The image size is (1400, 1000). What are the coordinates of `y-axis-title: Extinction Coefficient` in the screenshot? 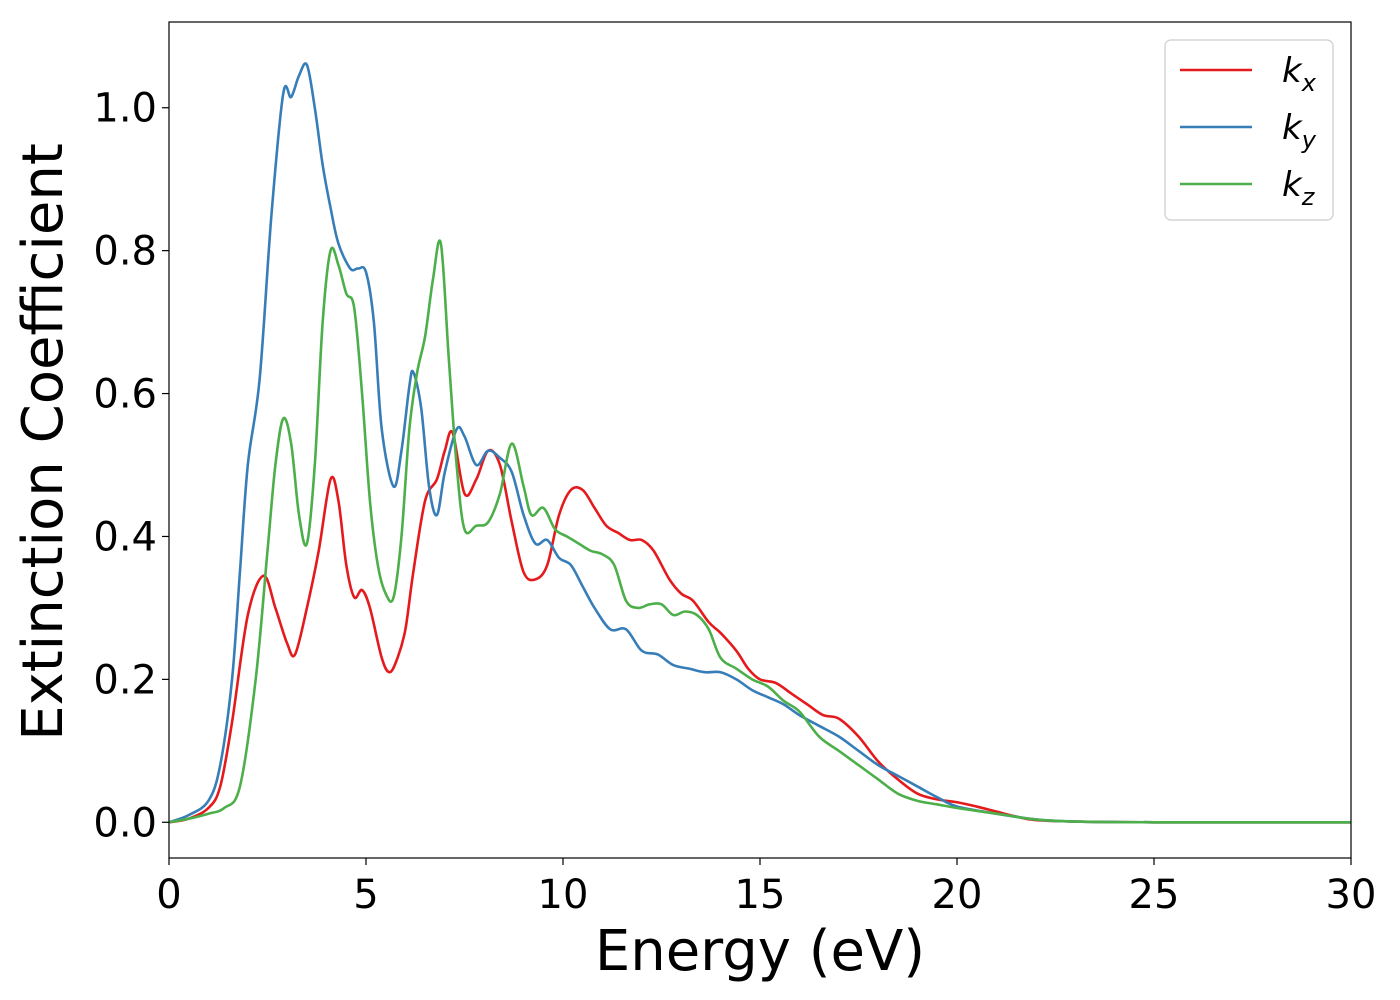 It's located at (43, 442).